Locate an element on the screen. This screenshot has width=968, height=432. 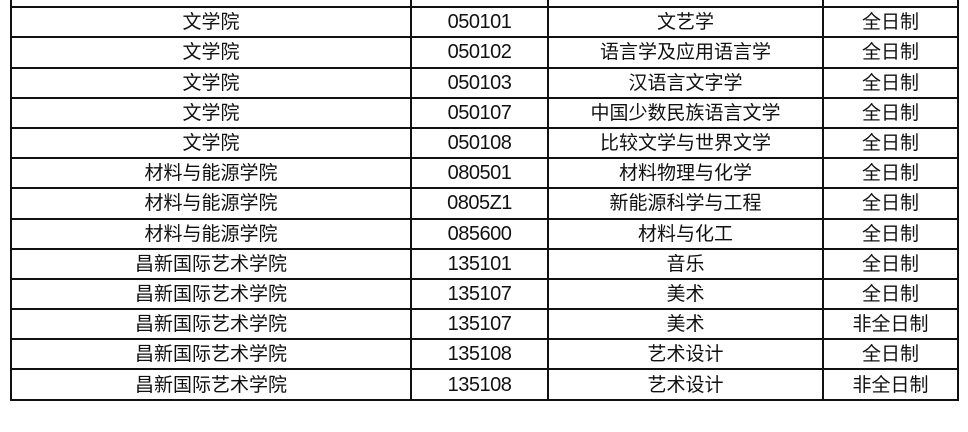
major-cell: 新能源科学与工程 is located at coordinates (685, 203).